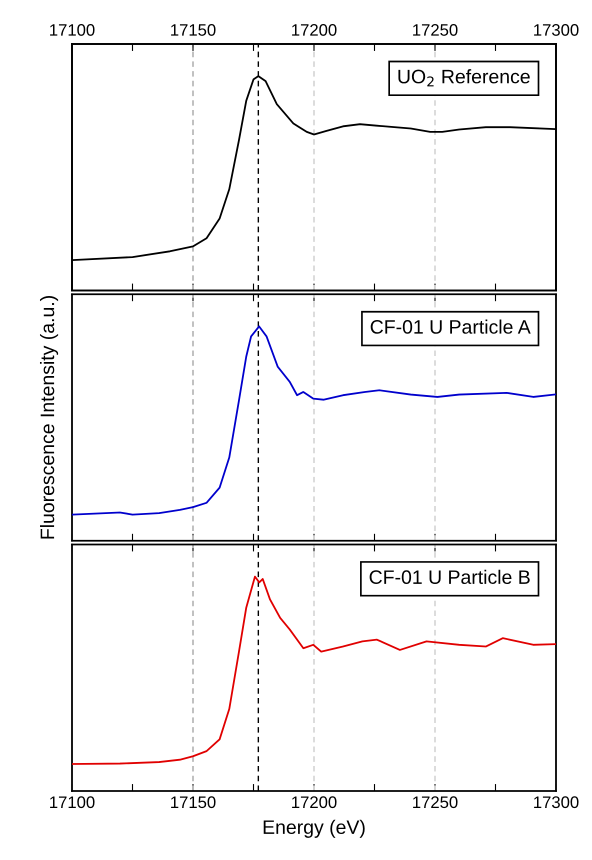 Image resolution: width=592 pixels, height=860 pixels. What do you see at coordinates (72, 30) in the screenshot?
I see `x2-tick-label: 17100` at bounding box center [72, 30].